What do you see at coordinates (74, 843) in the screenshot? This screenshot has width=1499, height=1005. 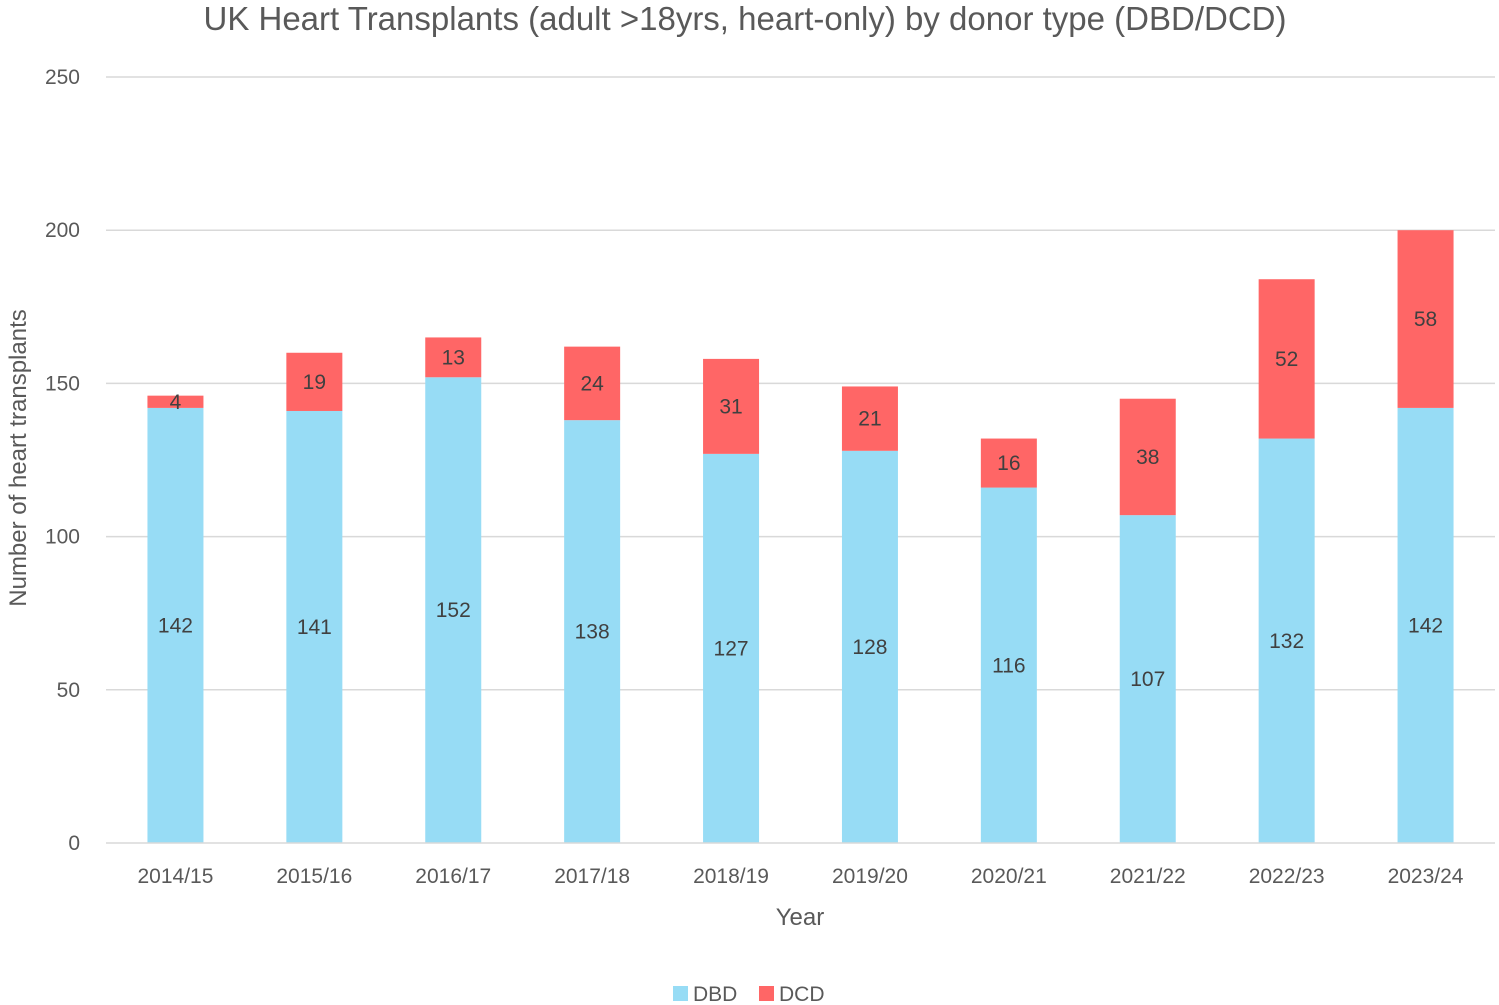 I see `y-tick-label: 0` at bounding box center [74, 843].